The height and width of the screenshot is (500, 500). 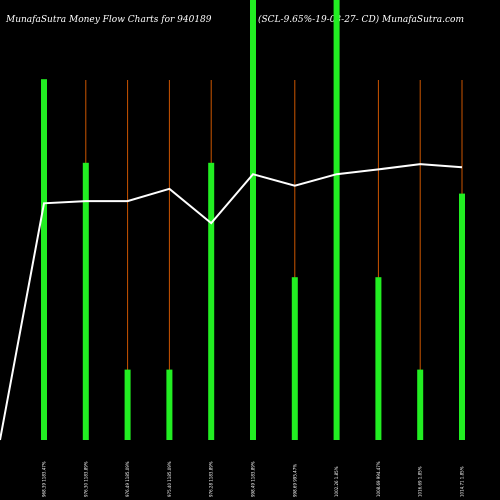 I want to click on x-tick-label: 998.49 1183.89%, so click(x=253, y=479).